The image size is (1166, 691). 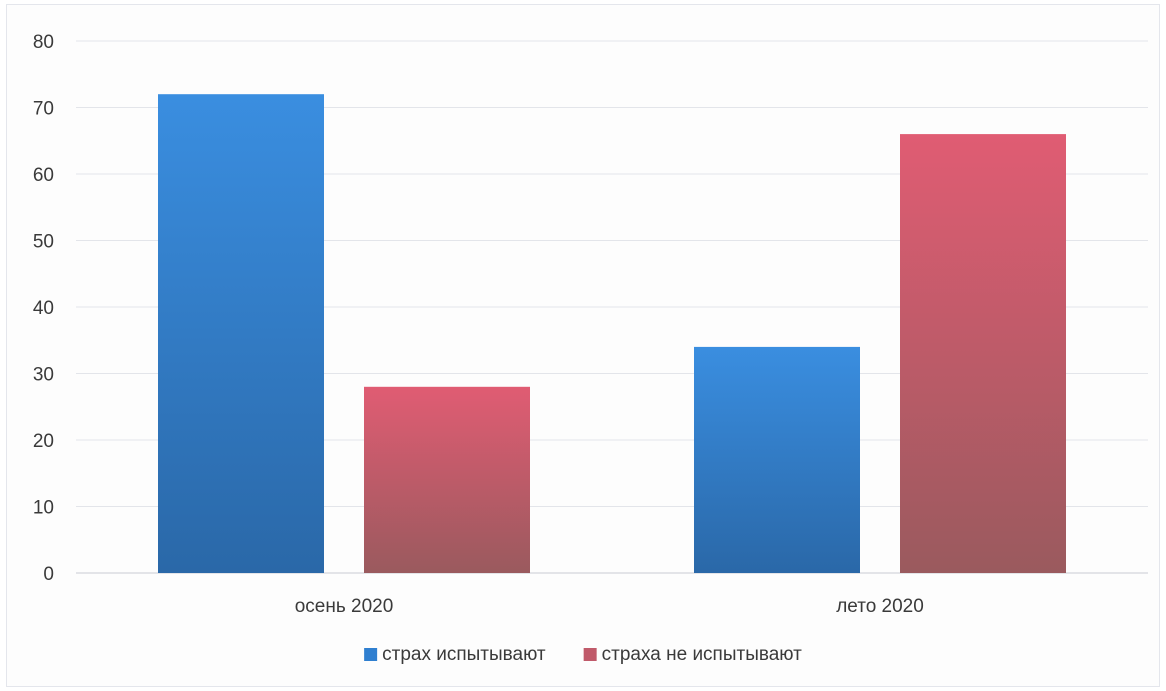 I want to click on legend-label: страх испытывают, so click(x=464, y=654).